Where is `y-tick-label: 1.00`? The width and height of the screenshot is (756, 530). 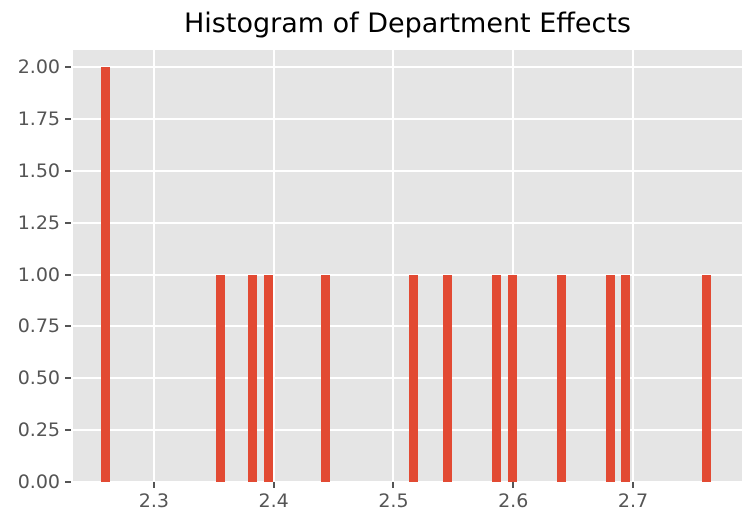 y-tick-label: 1.00 is located at coordinates (38, 274).